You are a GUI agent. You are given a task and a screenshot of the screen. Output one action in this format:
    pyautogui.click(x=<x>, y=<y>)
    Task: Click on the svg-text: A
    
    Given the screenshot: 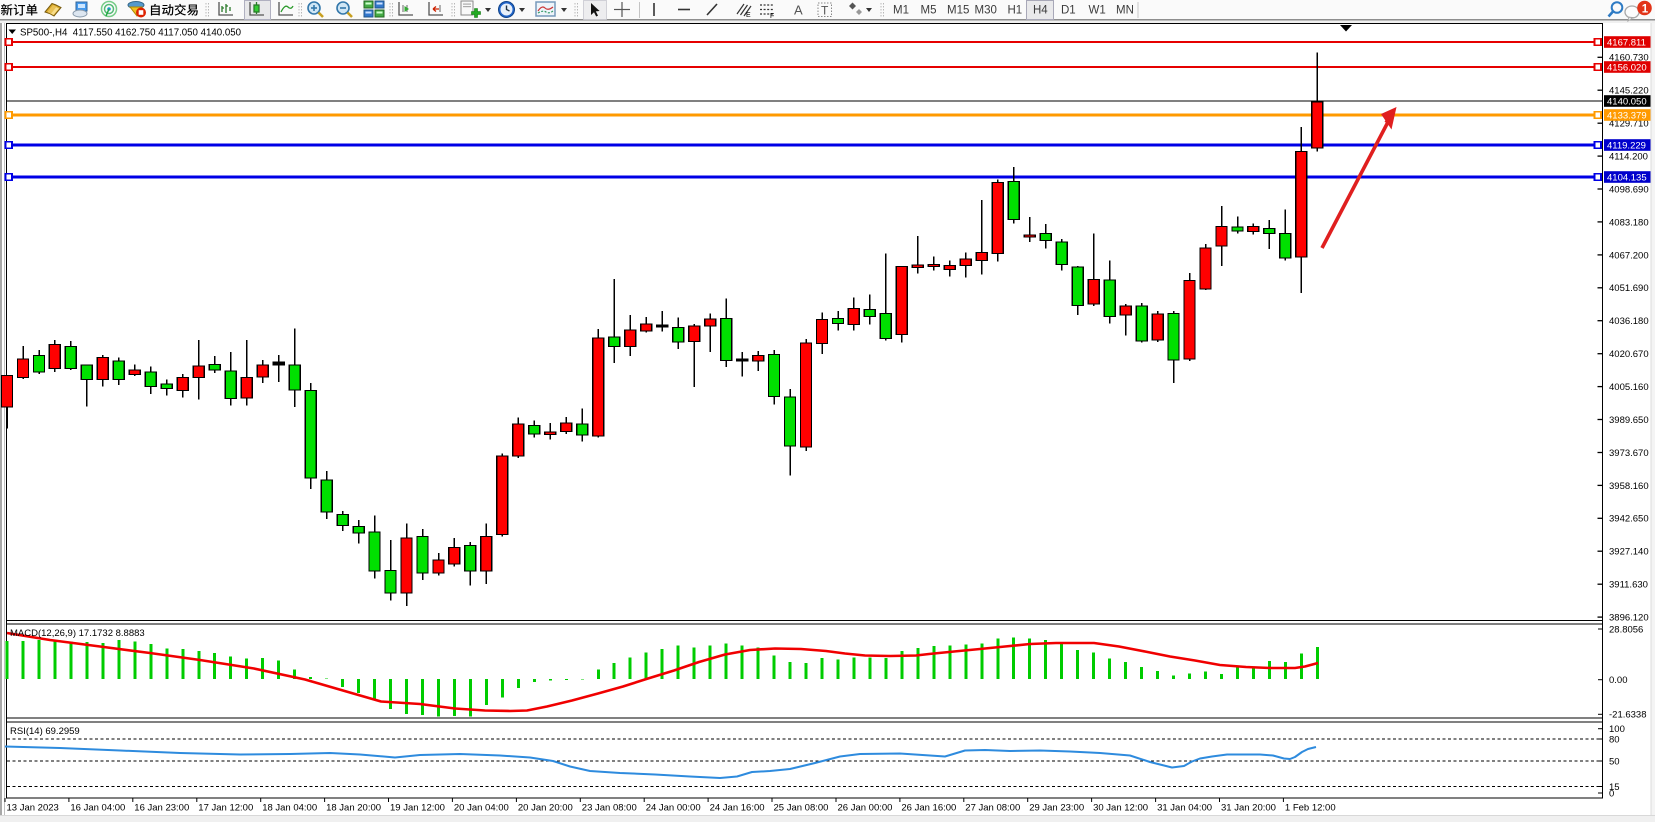 What is the action you would take?
    pyautogui.click(x=798, y=10)
    